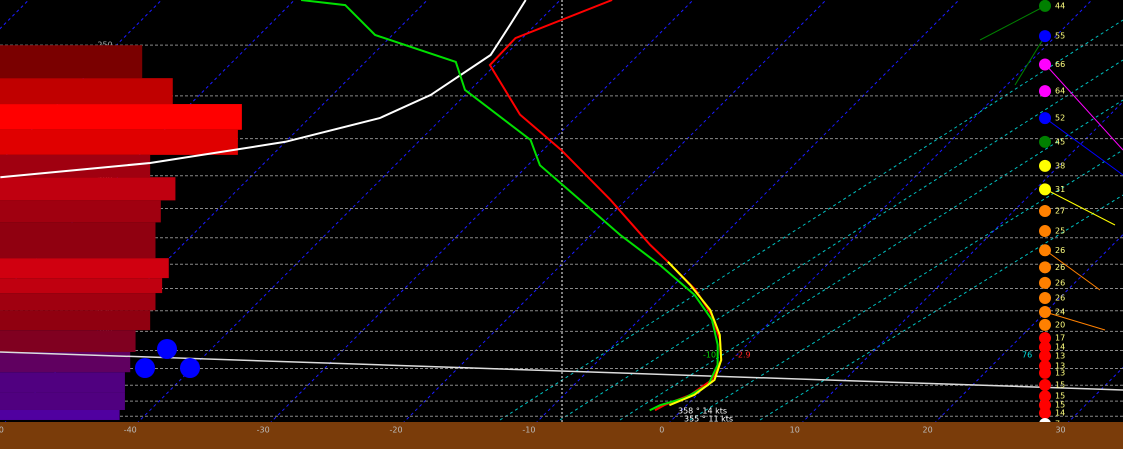  Describe the element at coordinates (795, 430) in the screenshot. I see `x-tick-label: 10` at that location.